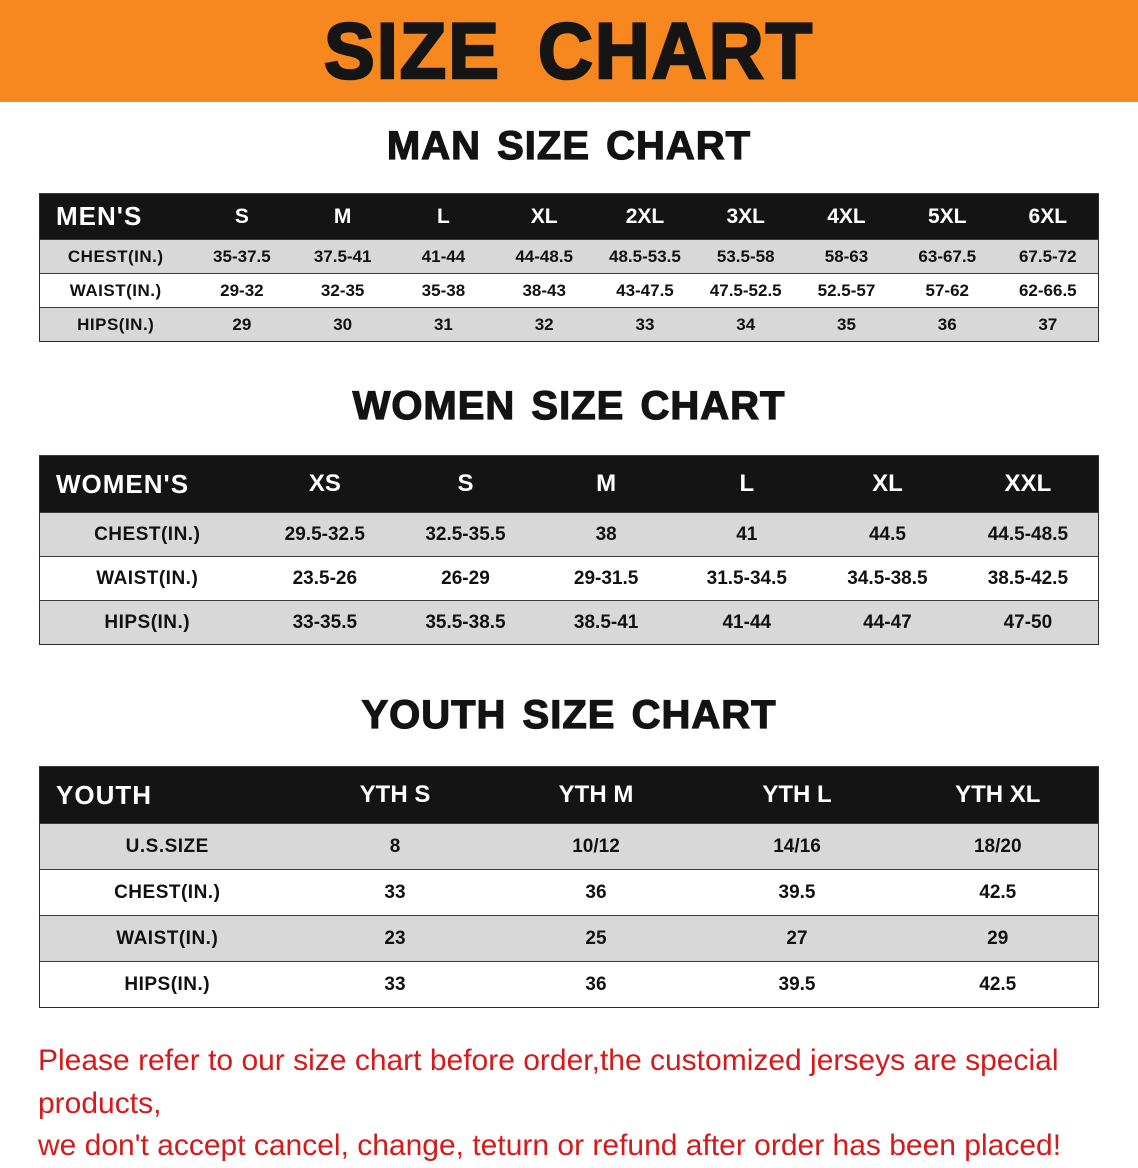 This screenshot has height=1168, width=1138. I want to click on value-cell: 34.5-38.5, so click(887, 578).